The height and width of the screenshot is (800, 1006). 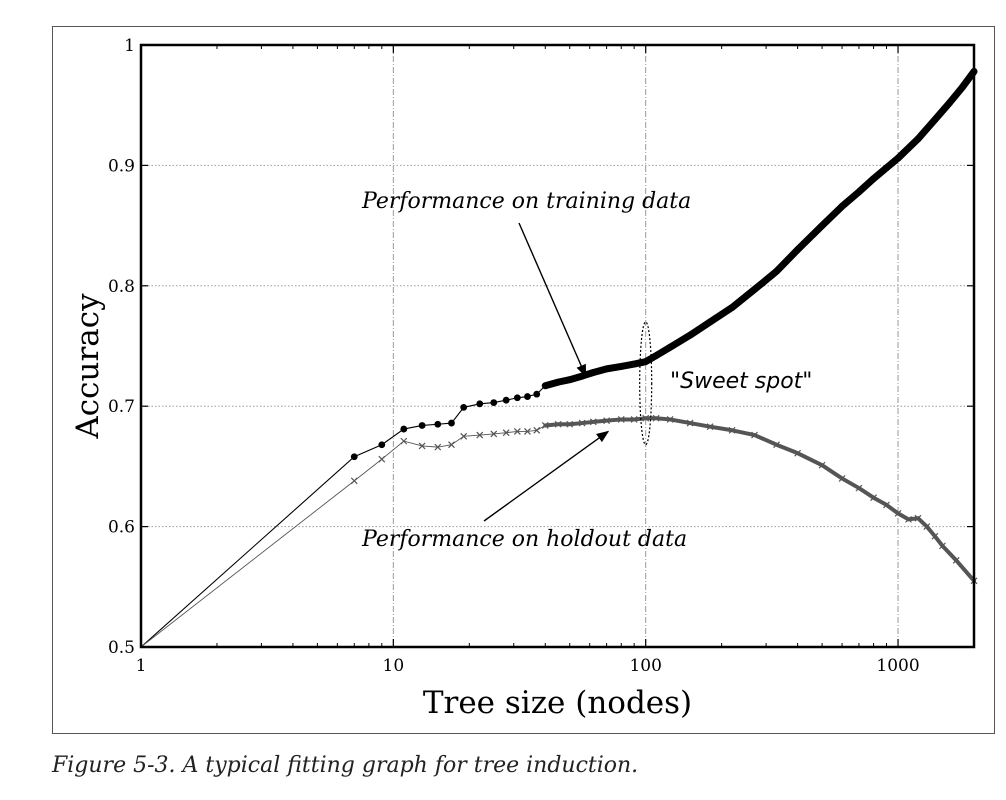 What do you see at coordinates (741, 381) in the screenshot?
I see `sweet-spot-label: "Sweet spot"` at bounding box center [741, 381].